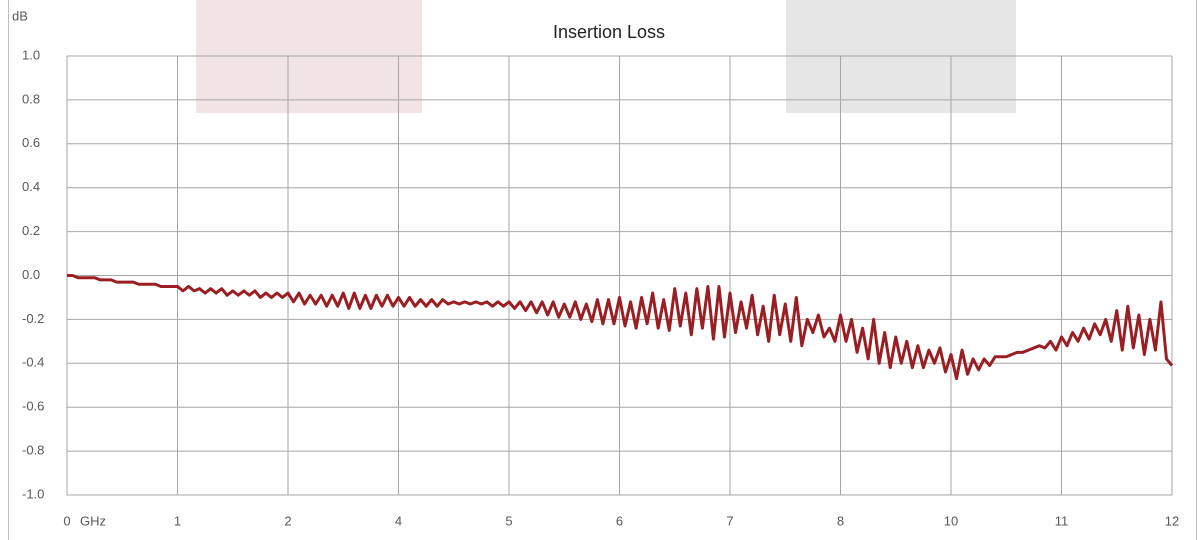 The width and height of the screenshot is (1198, 540). Describe the element at coordinates (729, 520) in the screenshot. I see `x-tick-label: 7` at that location.